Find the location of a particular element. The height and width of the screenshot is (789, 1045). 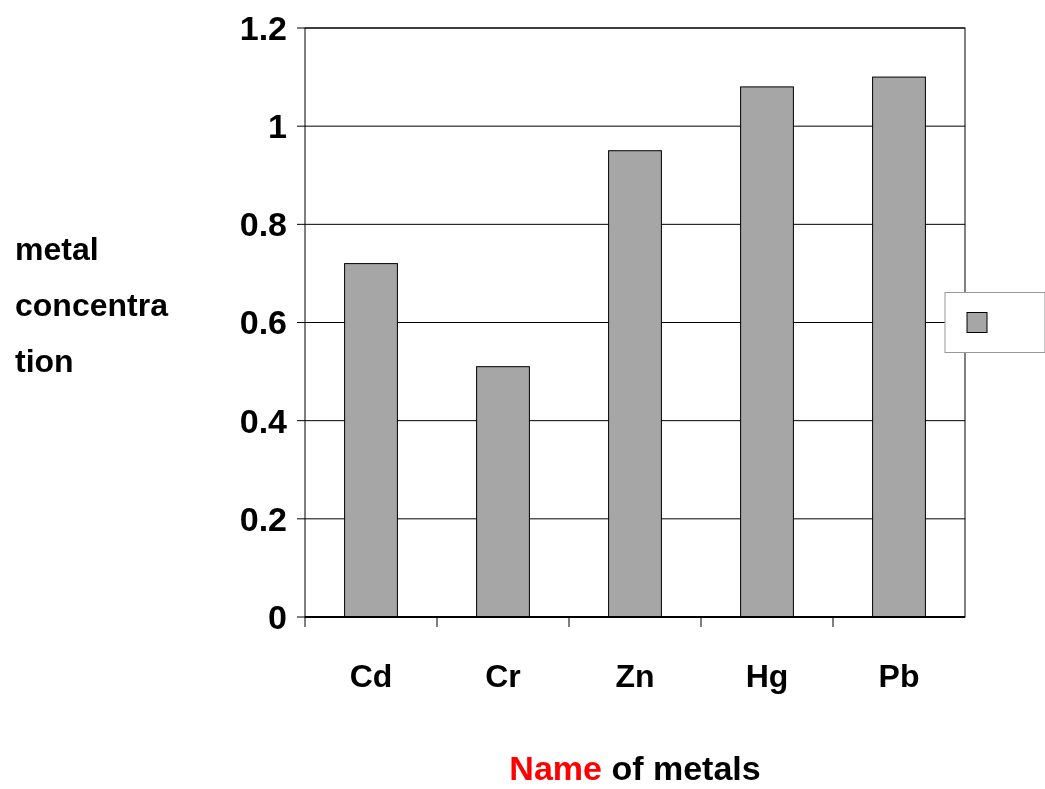

x-tick-label: Pb is located at coordinates (899, 676).